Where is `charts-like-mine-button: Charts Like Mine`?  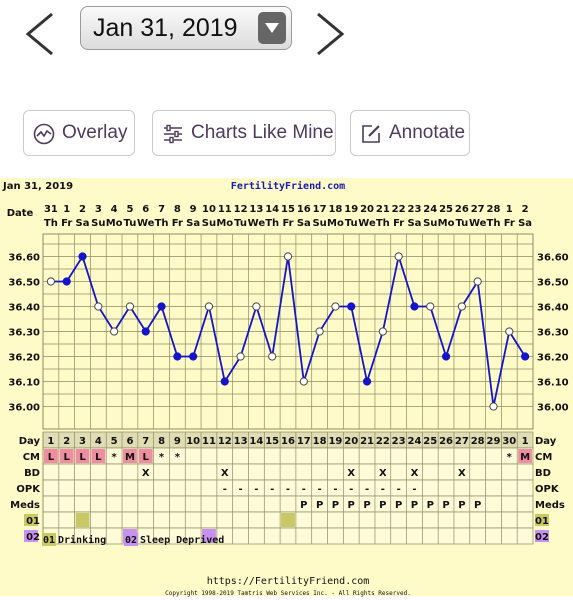 charts-like-mine-button: Charts Like Mine is located at coordinates (244, 133).